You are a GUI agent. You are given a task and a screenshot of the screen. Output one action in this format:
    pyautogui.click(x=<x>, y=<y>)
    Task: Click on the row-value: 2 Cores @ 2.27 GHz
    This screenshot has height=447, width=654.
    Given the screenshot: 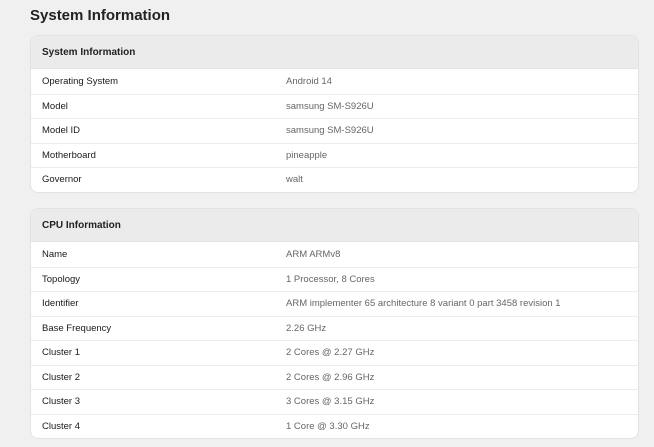 What is the action you would take?
    pyautogui.click(x=330, y=353)
    